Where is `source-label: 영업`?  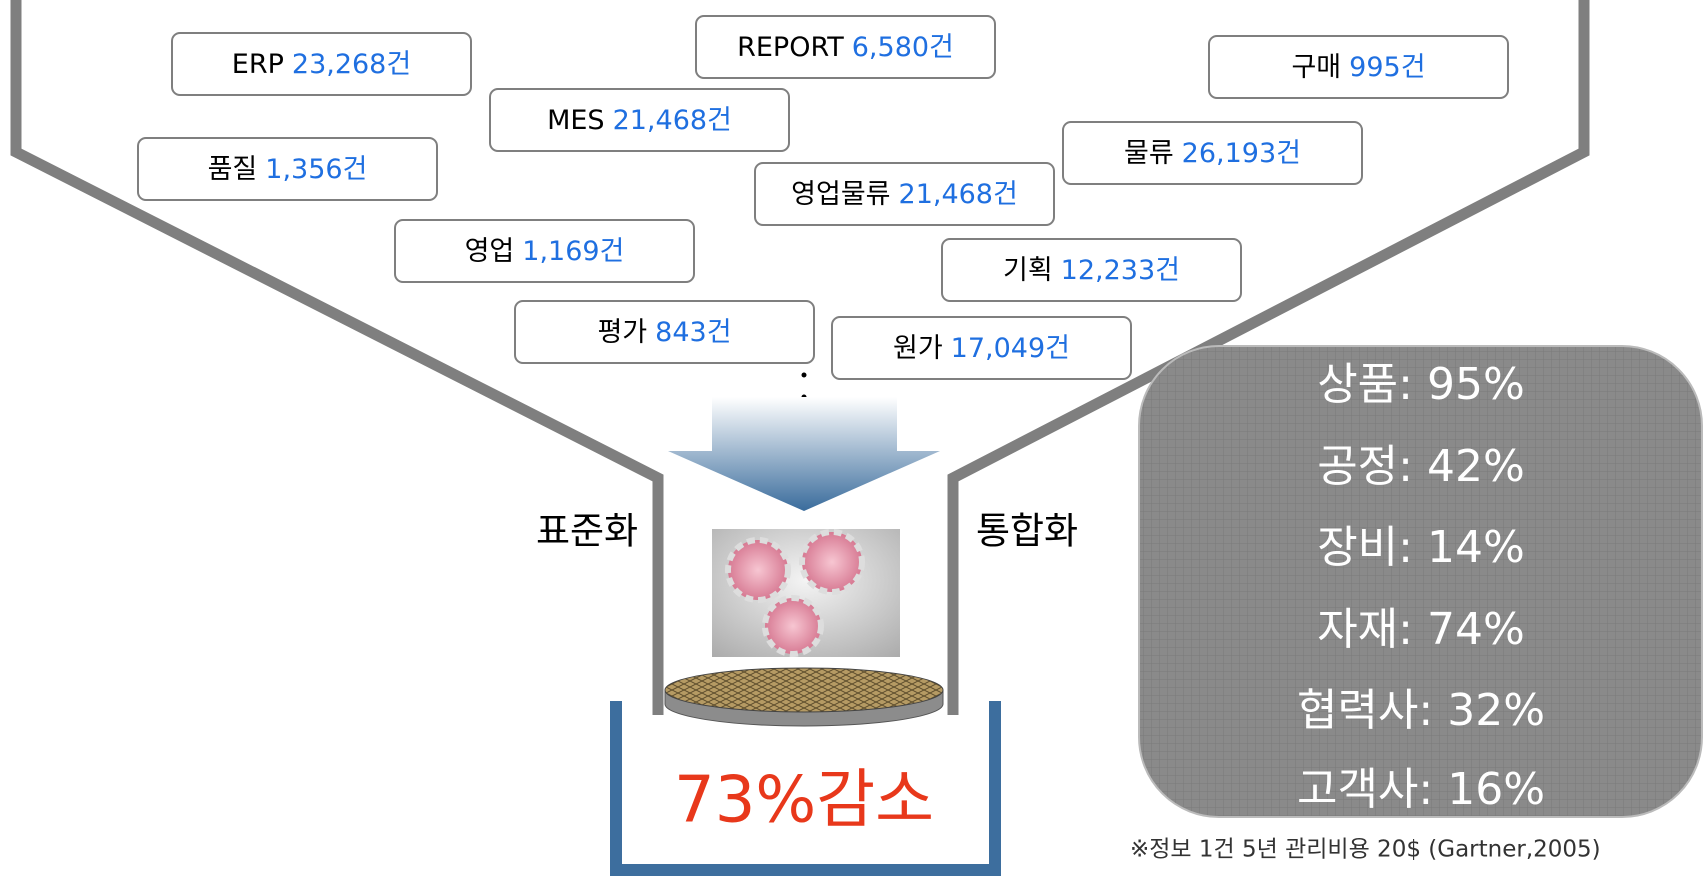
source-label: 영업 is located at coordinates (490, 251).